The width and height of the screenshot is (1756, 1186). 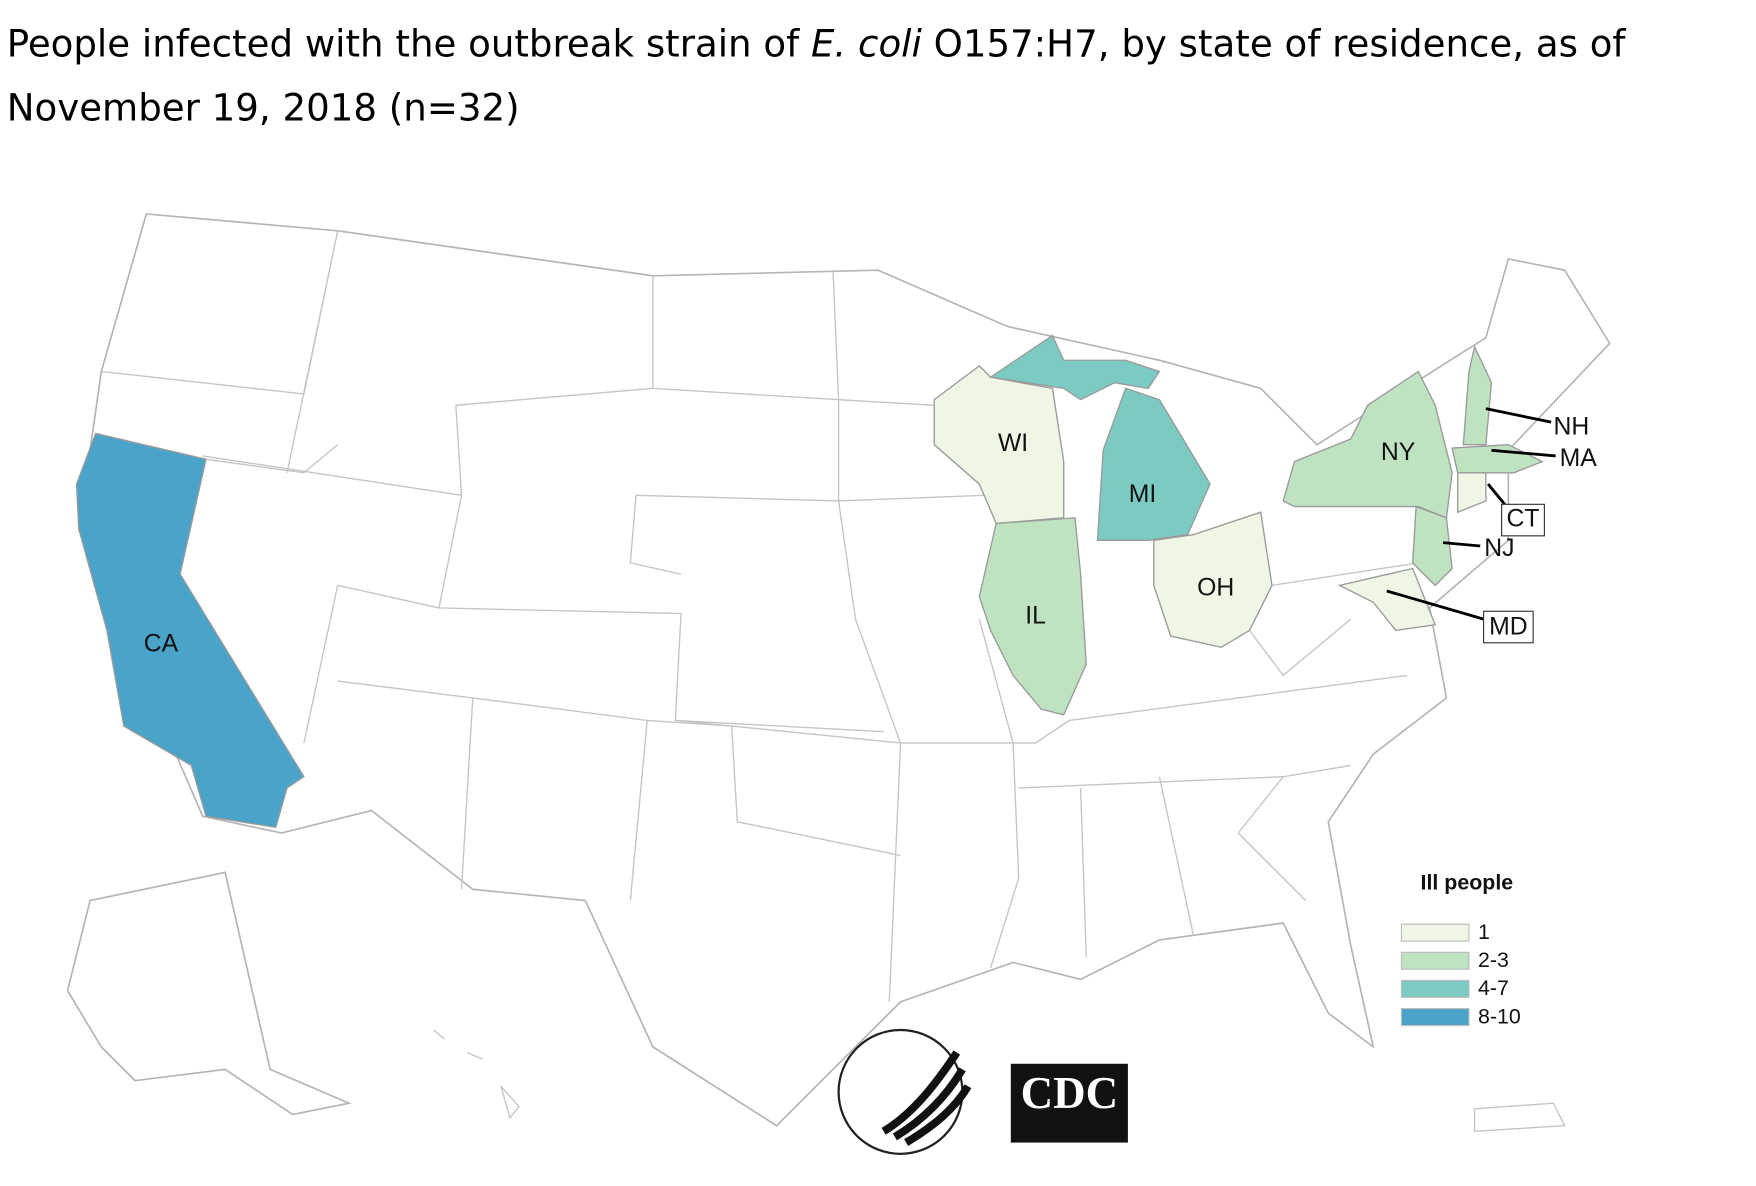 What do you see at coordinates (1499, 548) in the screenshot?
I see `state-label: NJ` at bounding box center [1499, 548].